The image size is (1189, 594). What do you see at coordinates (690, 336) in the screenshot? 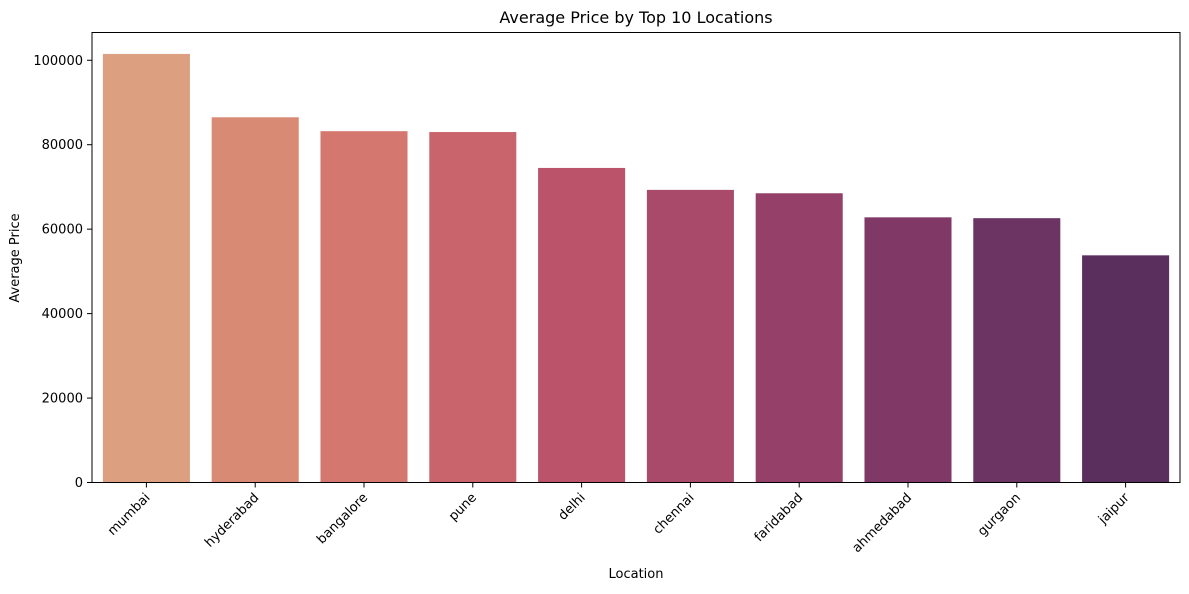
I see `bar-chennai` at bounding box center [690, 336].